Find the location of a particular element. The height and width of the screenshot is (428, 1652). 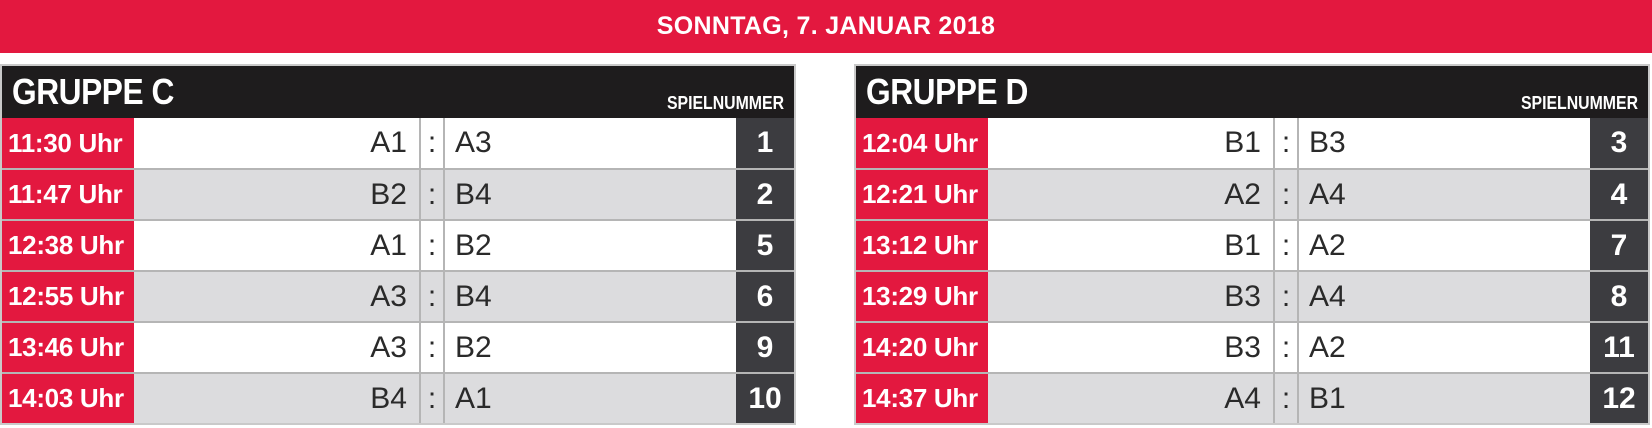

match-time: 12:04 Uhr is located at coordinates (922, 143).